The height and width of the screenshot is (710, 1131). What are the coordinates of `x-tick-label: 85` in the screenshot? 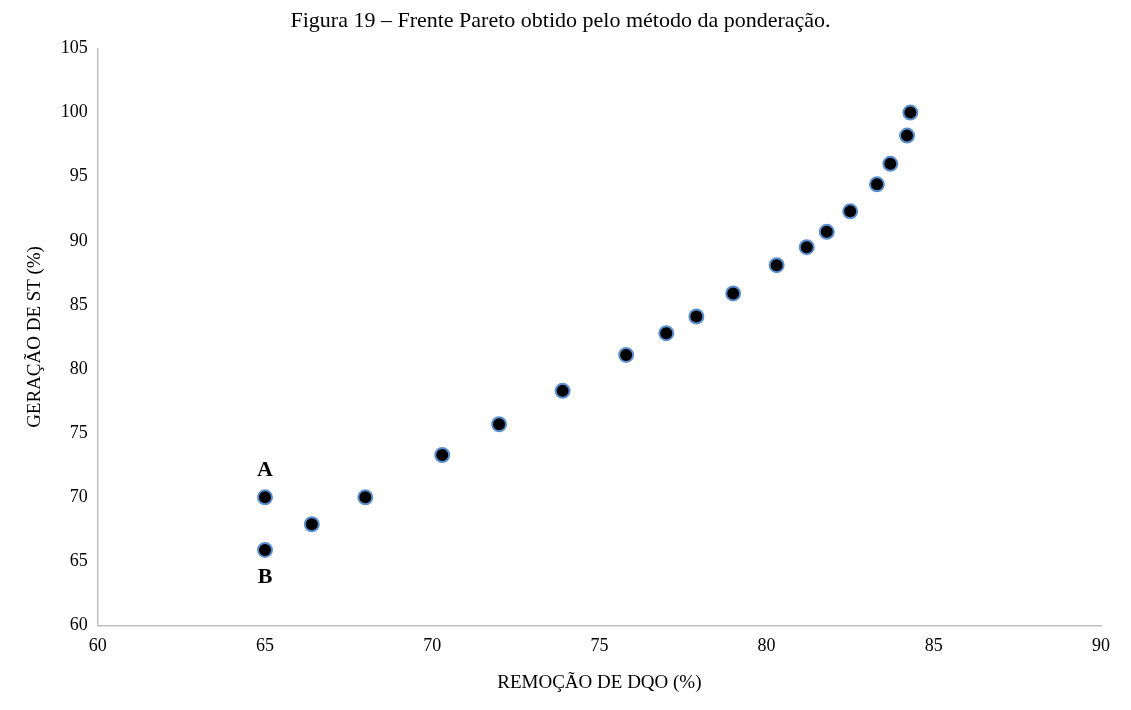 It's located at (933, 645).